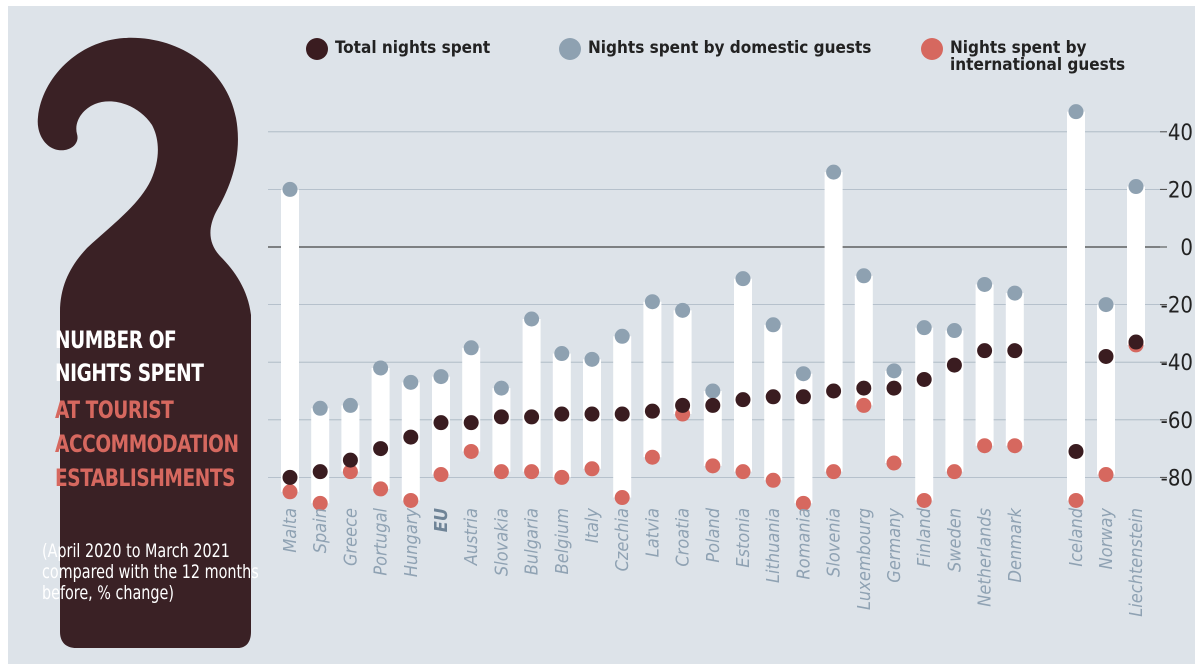 The width and height of the screenshot is (1203, 672). What do you see at coordinates (713, 534) in the screenshot?
I see `x-tick-label: Poland` at bounding box center [713, 534].